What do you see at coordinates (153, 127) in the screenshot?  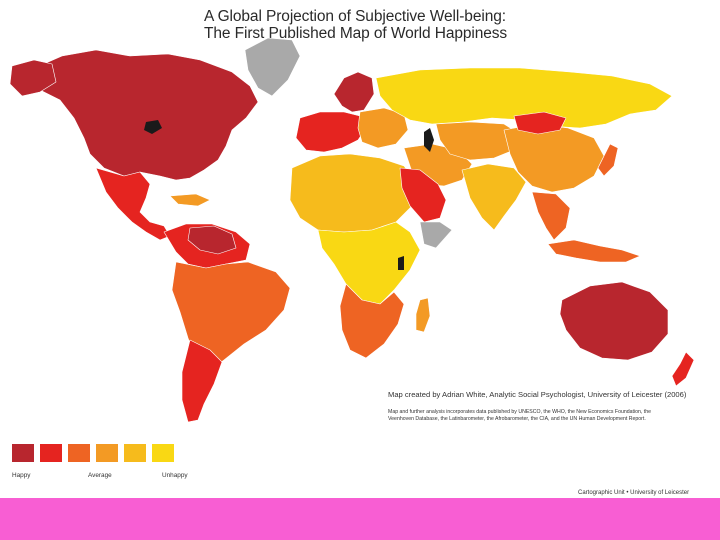 I see `region-great-lakes` at bounding box center [153, 127].